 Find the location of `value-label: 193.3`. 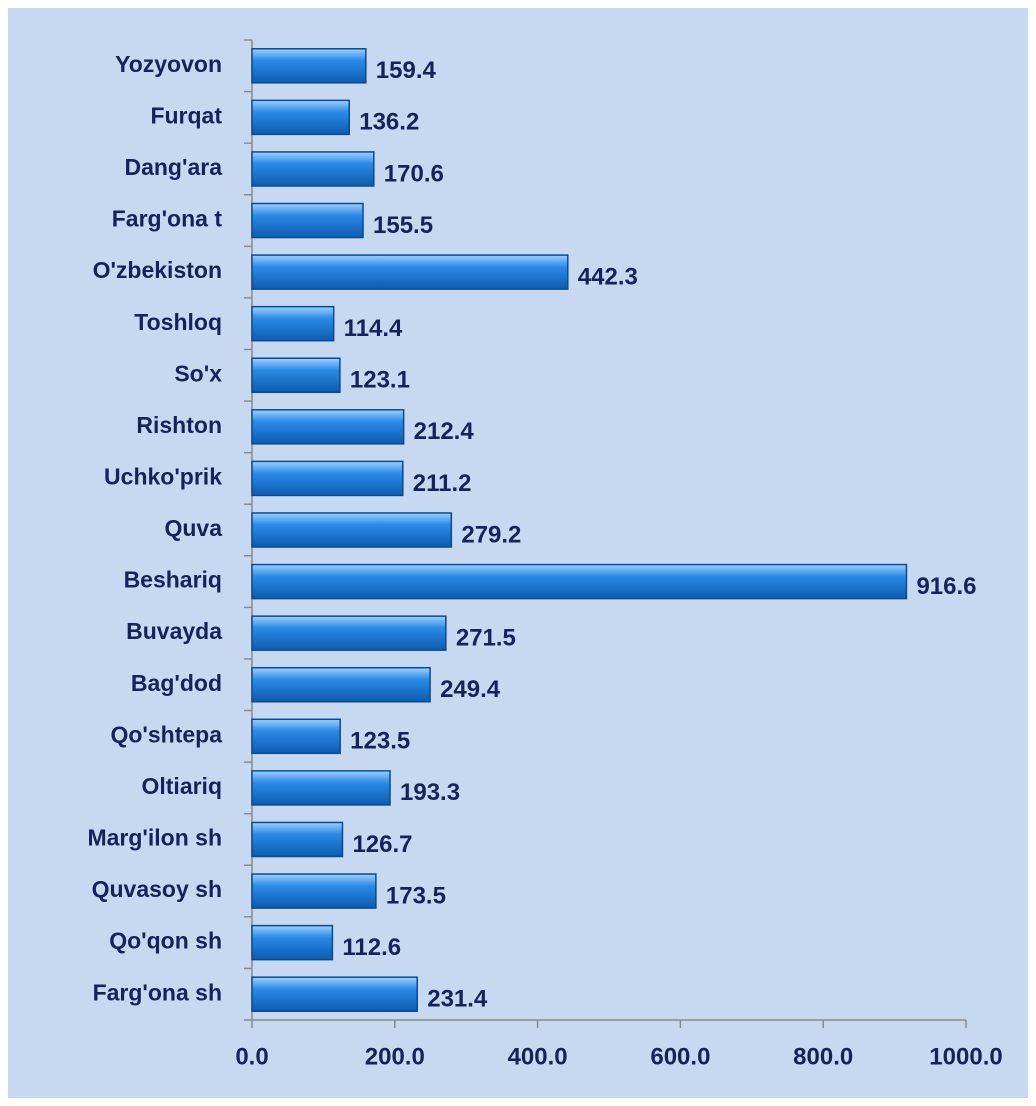

value-label: 193.3 is located at coordinates (430, 792).